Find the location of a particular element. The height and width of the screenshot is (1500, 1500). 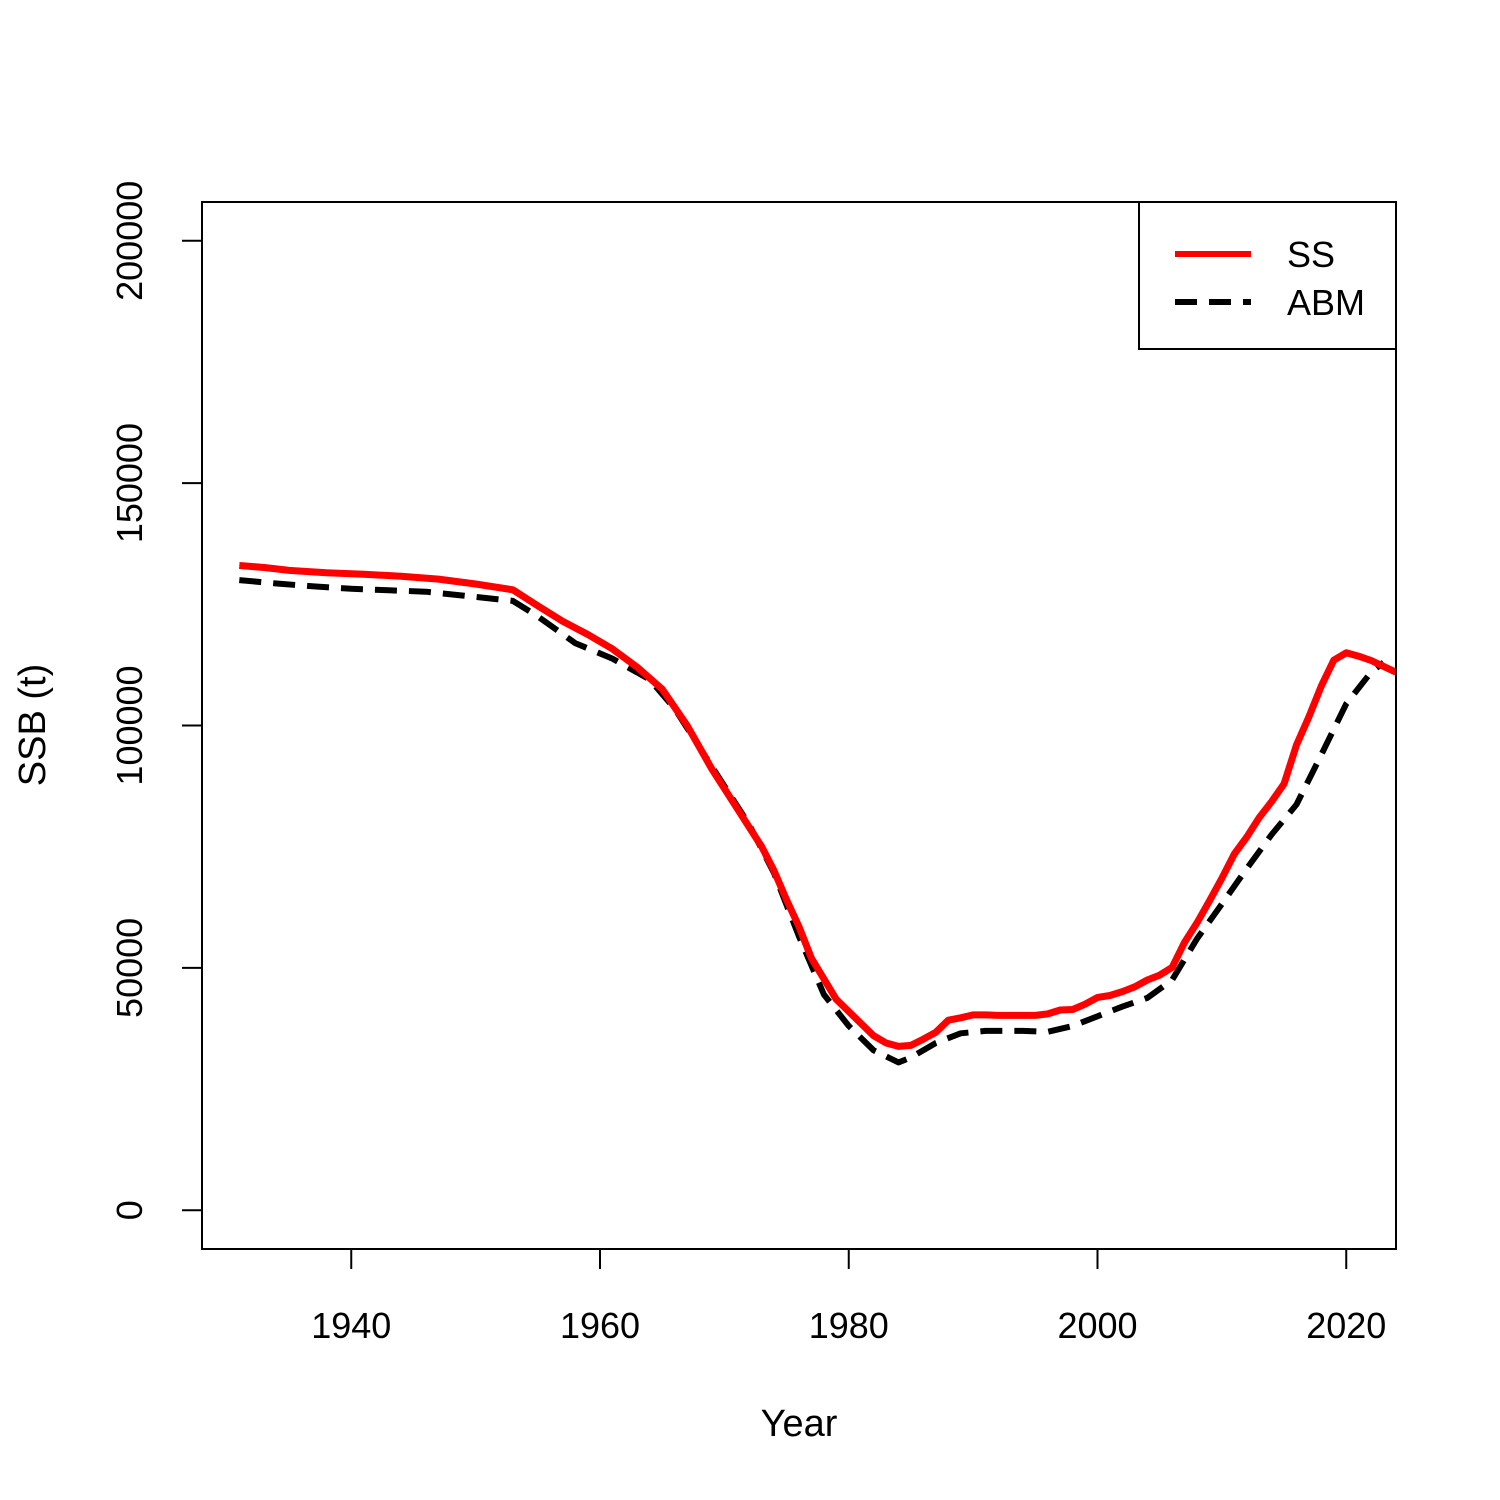

y-axis-label: SSB (t) is located at coordinates (33, 725).